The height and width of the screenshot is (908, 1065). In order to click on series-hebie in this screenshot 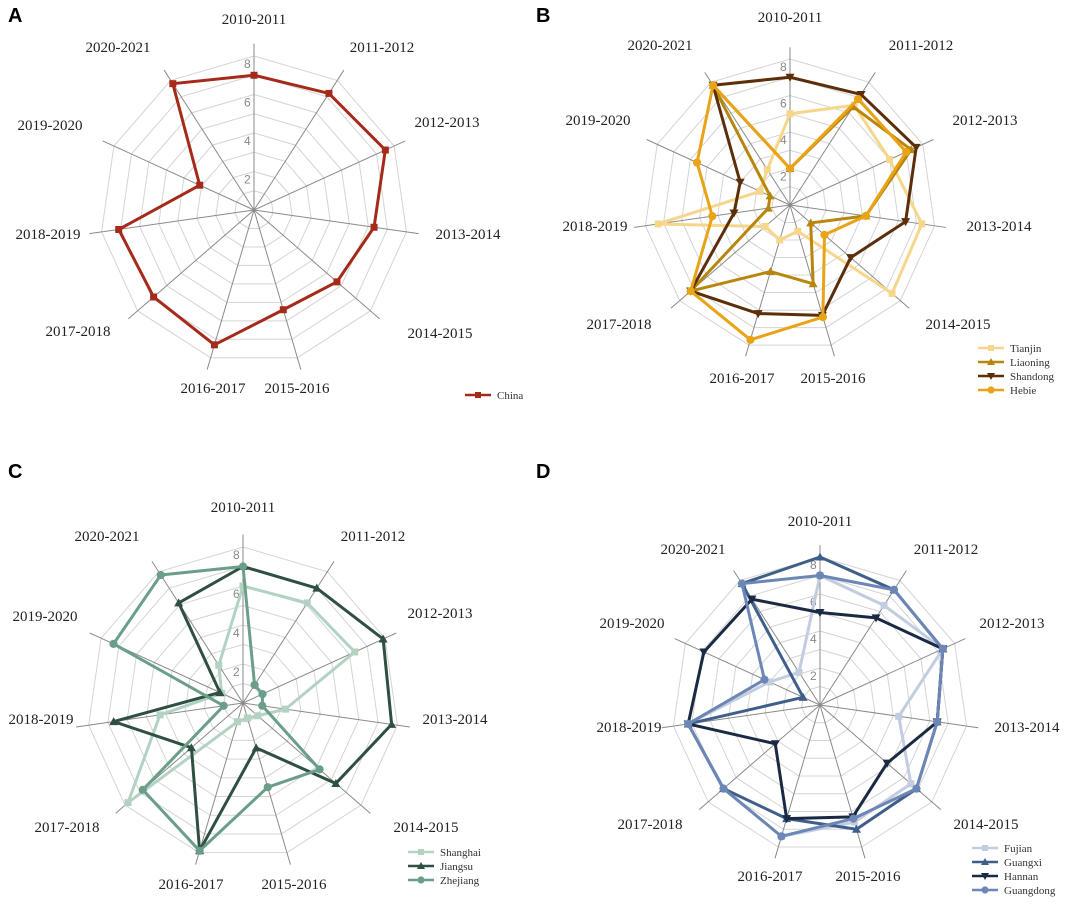, I will do `click(798, 212)`.